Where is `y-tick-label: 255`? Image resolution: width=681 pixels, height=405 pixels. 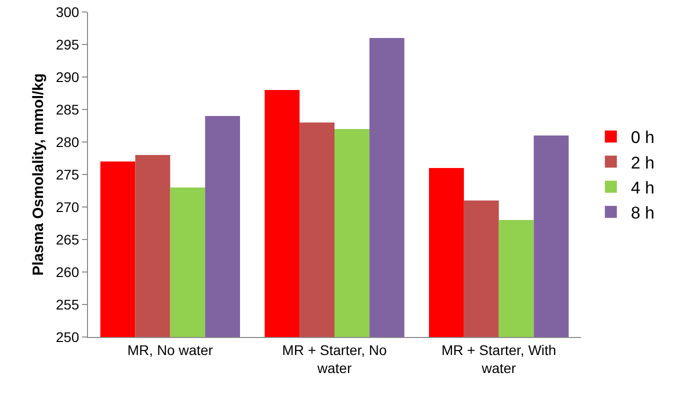
y-tick-label: 255 is located at coordinates (68, 304).